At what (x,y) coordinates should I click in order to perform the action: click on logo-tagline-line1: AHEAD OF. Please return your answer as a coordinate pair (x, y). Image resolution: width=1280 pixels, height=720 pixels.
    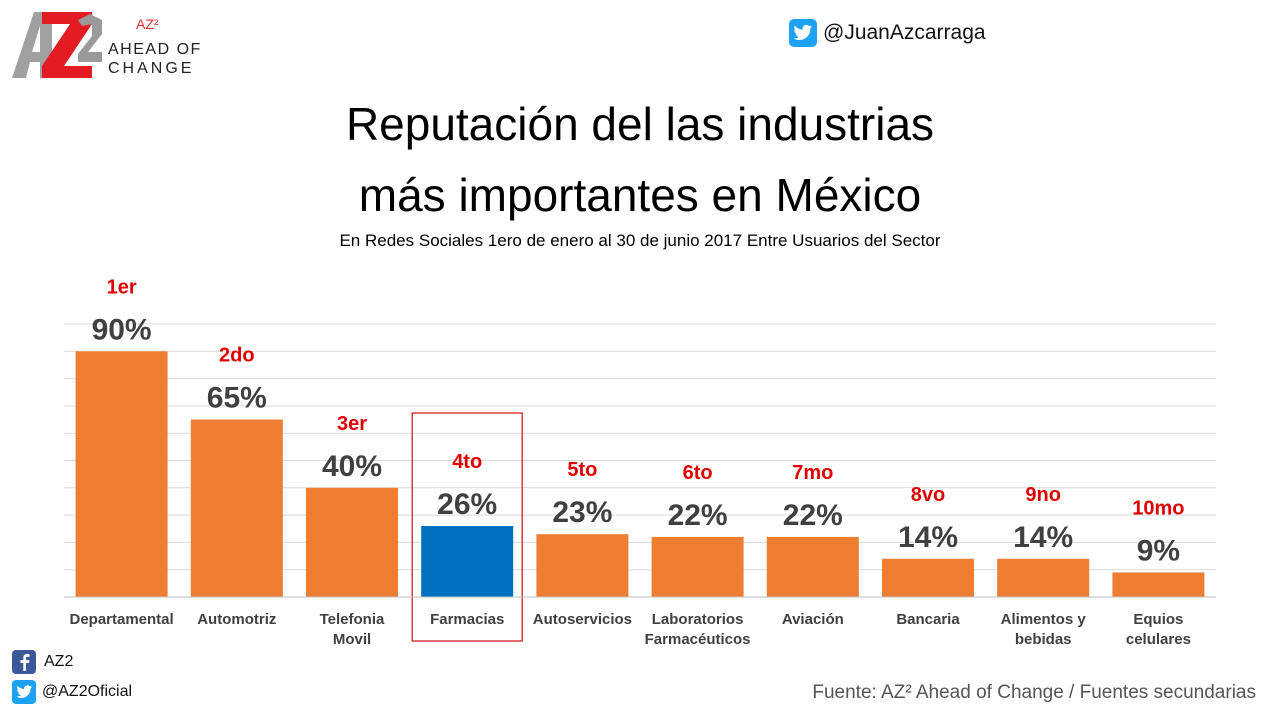
    Looking at the image, I should click on (155, 49).